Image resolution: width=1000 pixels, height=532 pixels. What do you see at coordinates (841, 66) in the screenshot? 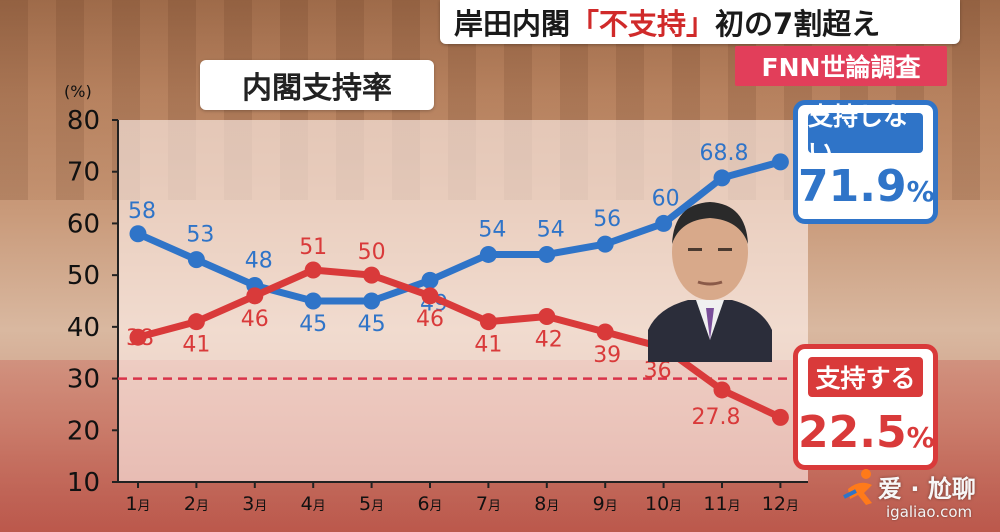
I see `source-tag: FNN世論調査` at bounding box center [841, 66].